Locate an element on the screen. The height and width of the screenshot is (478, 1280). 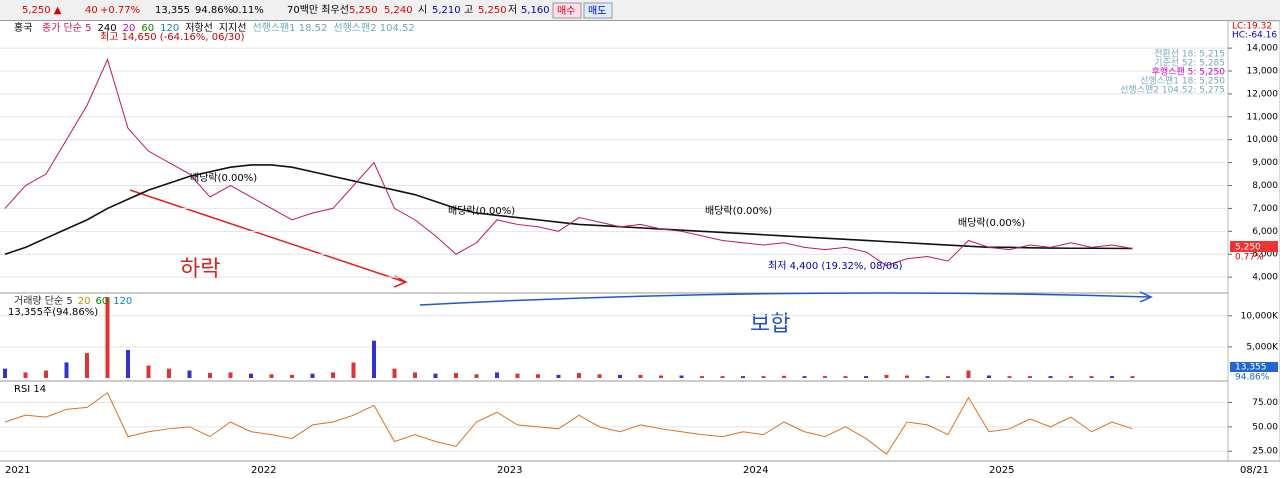
x-tick-label: 2022 is located at coordinates (263, 470).